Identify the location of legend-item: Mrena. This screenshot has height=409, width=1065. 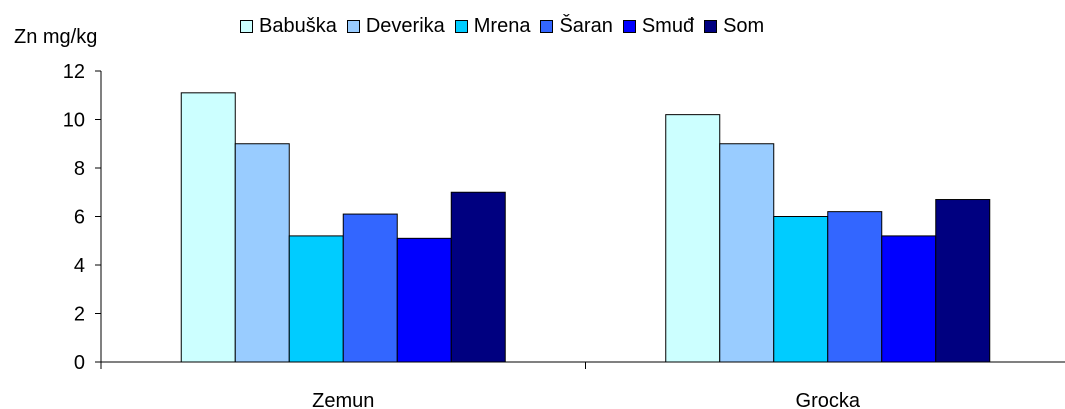
(492, 26).